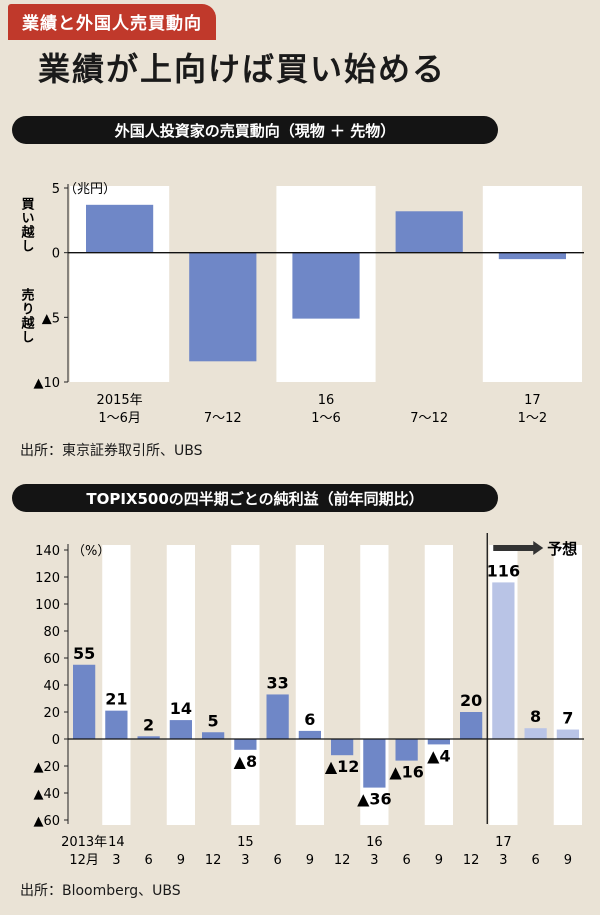 The width and height of the screenshot is (600, 915). Describe the element at coordinates (277, 682) in the screenshot. I see `value-label: 33` at that location.